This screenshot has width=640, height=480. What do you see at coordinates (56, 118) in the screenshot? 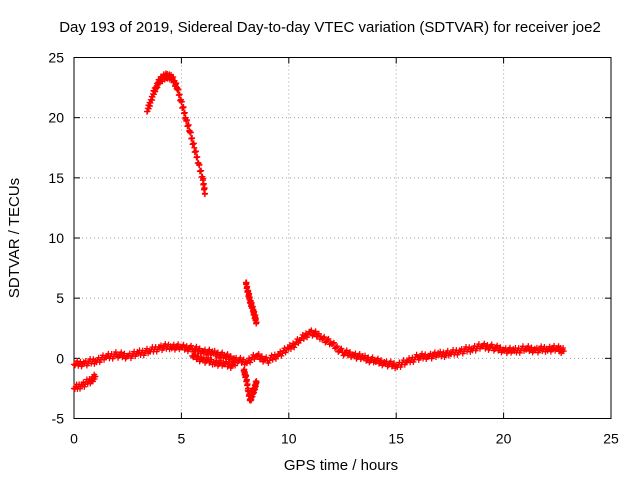
I see `y-tick-label: 20` at bounding box center [56, 118].